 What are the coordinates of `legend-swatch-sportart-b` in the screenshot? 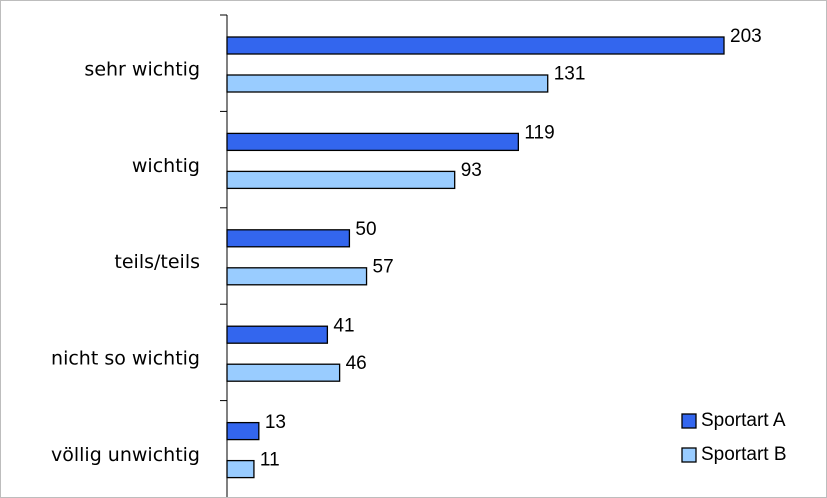 It's located at (689, 455).